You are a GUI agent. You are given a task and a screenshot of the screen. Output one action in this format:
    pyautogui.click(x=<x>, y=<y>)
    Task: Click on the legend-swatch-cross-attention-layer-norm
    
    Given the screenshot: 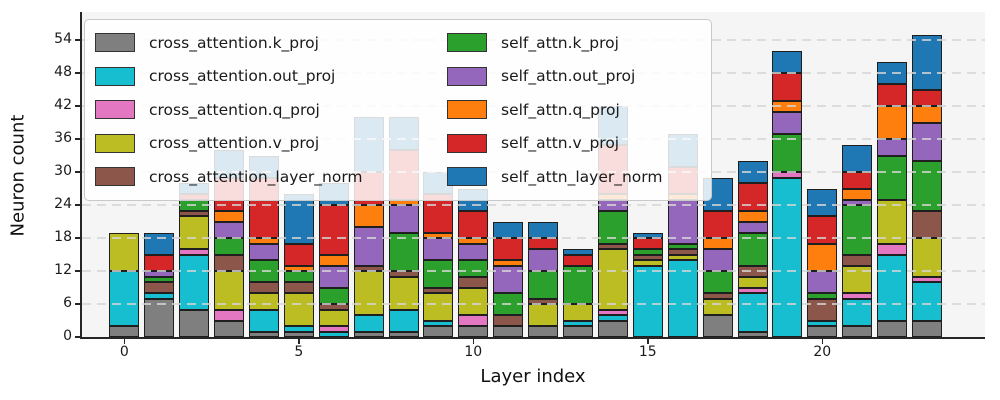 What is the action you would take?
    pyautogui.click(x=115, y=177)
    